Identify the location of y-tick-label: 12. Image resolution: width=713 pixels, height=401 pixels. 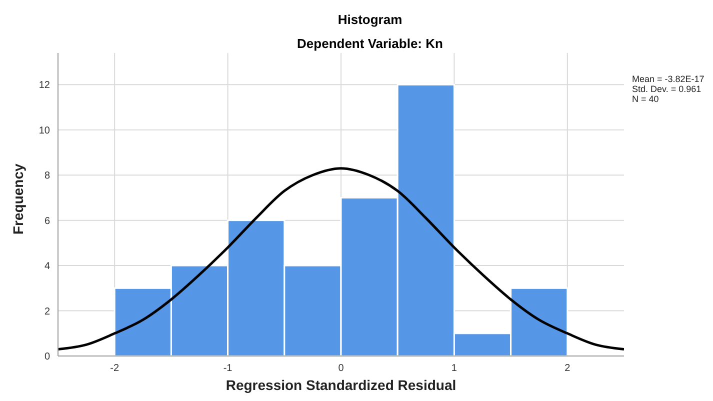
(44, 86).